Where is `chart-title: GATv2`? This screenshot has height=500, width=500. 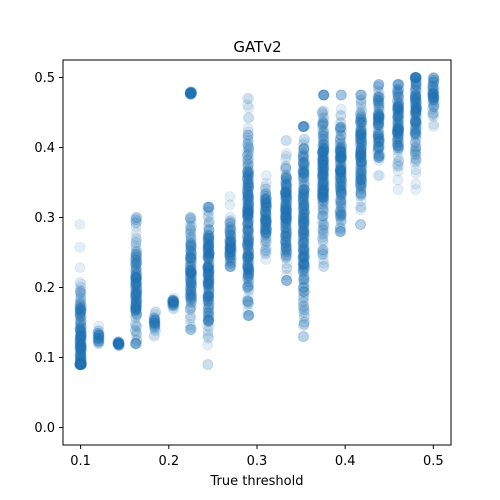
chart-title: GATv2 is located at coordinates (257, 47).